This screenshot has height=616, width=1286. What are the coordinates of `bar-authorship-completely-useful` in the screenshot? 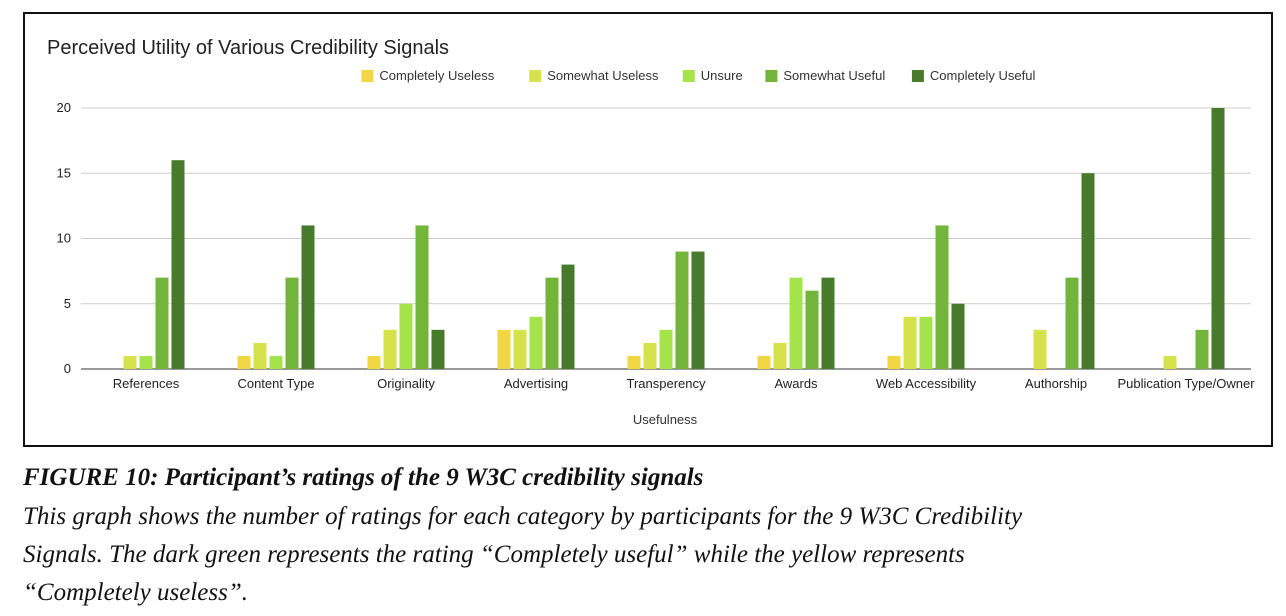 It's located at (1088, 271).